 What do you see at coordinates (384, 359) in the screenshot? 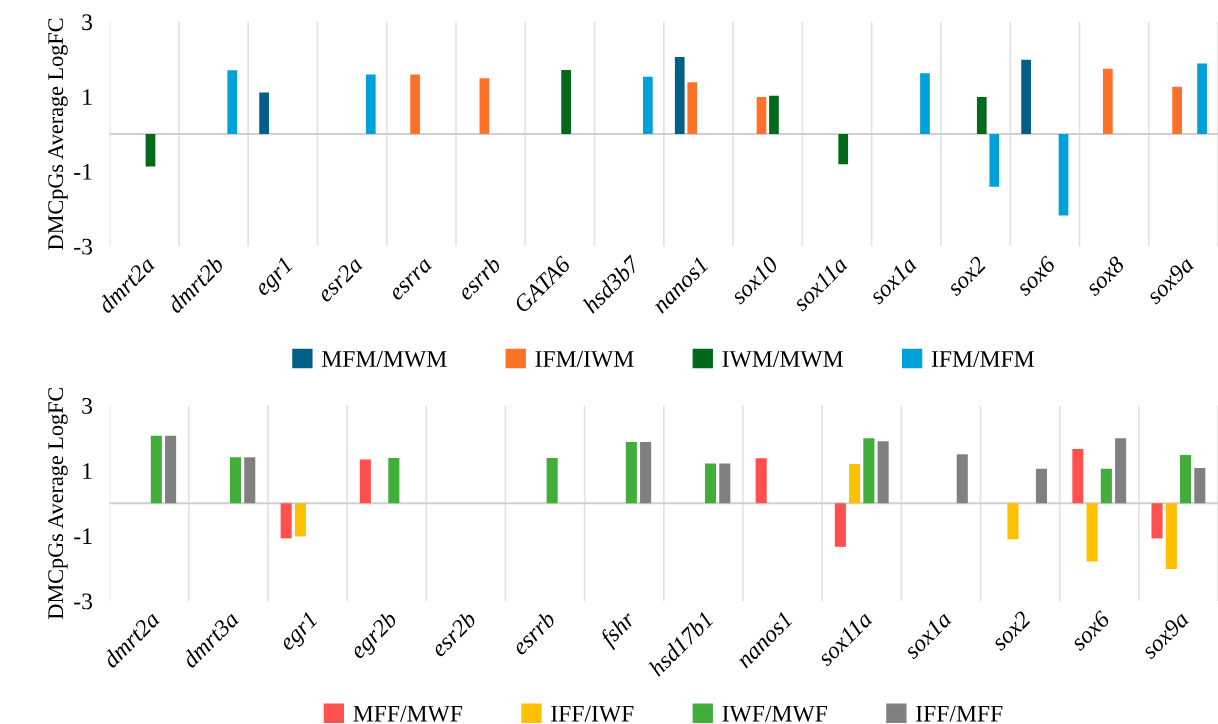
I see `legend-label: MFM/MWM` at bounding box center [384, 359].